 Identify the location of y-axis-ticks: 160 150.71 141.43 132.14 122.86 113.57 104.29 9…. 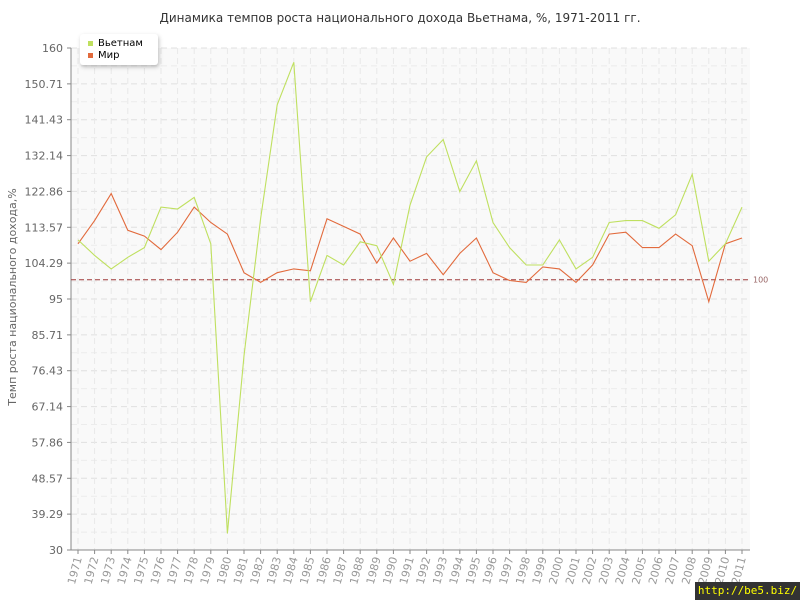
(48, 299).